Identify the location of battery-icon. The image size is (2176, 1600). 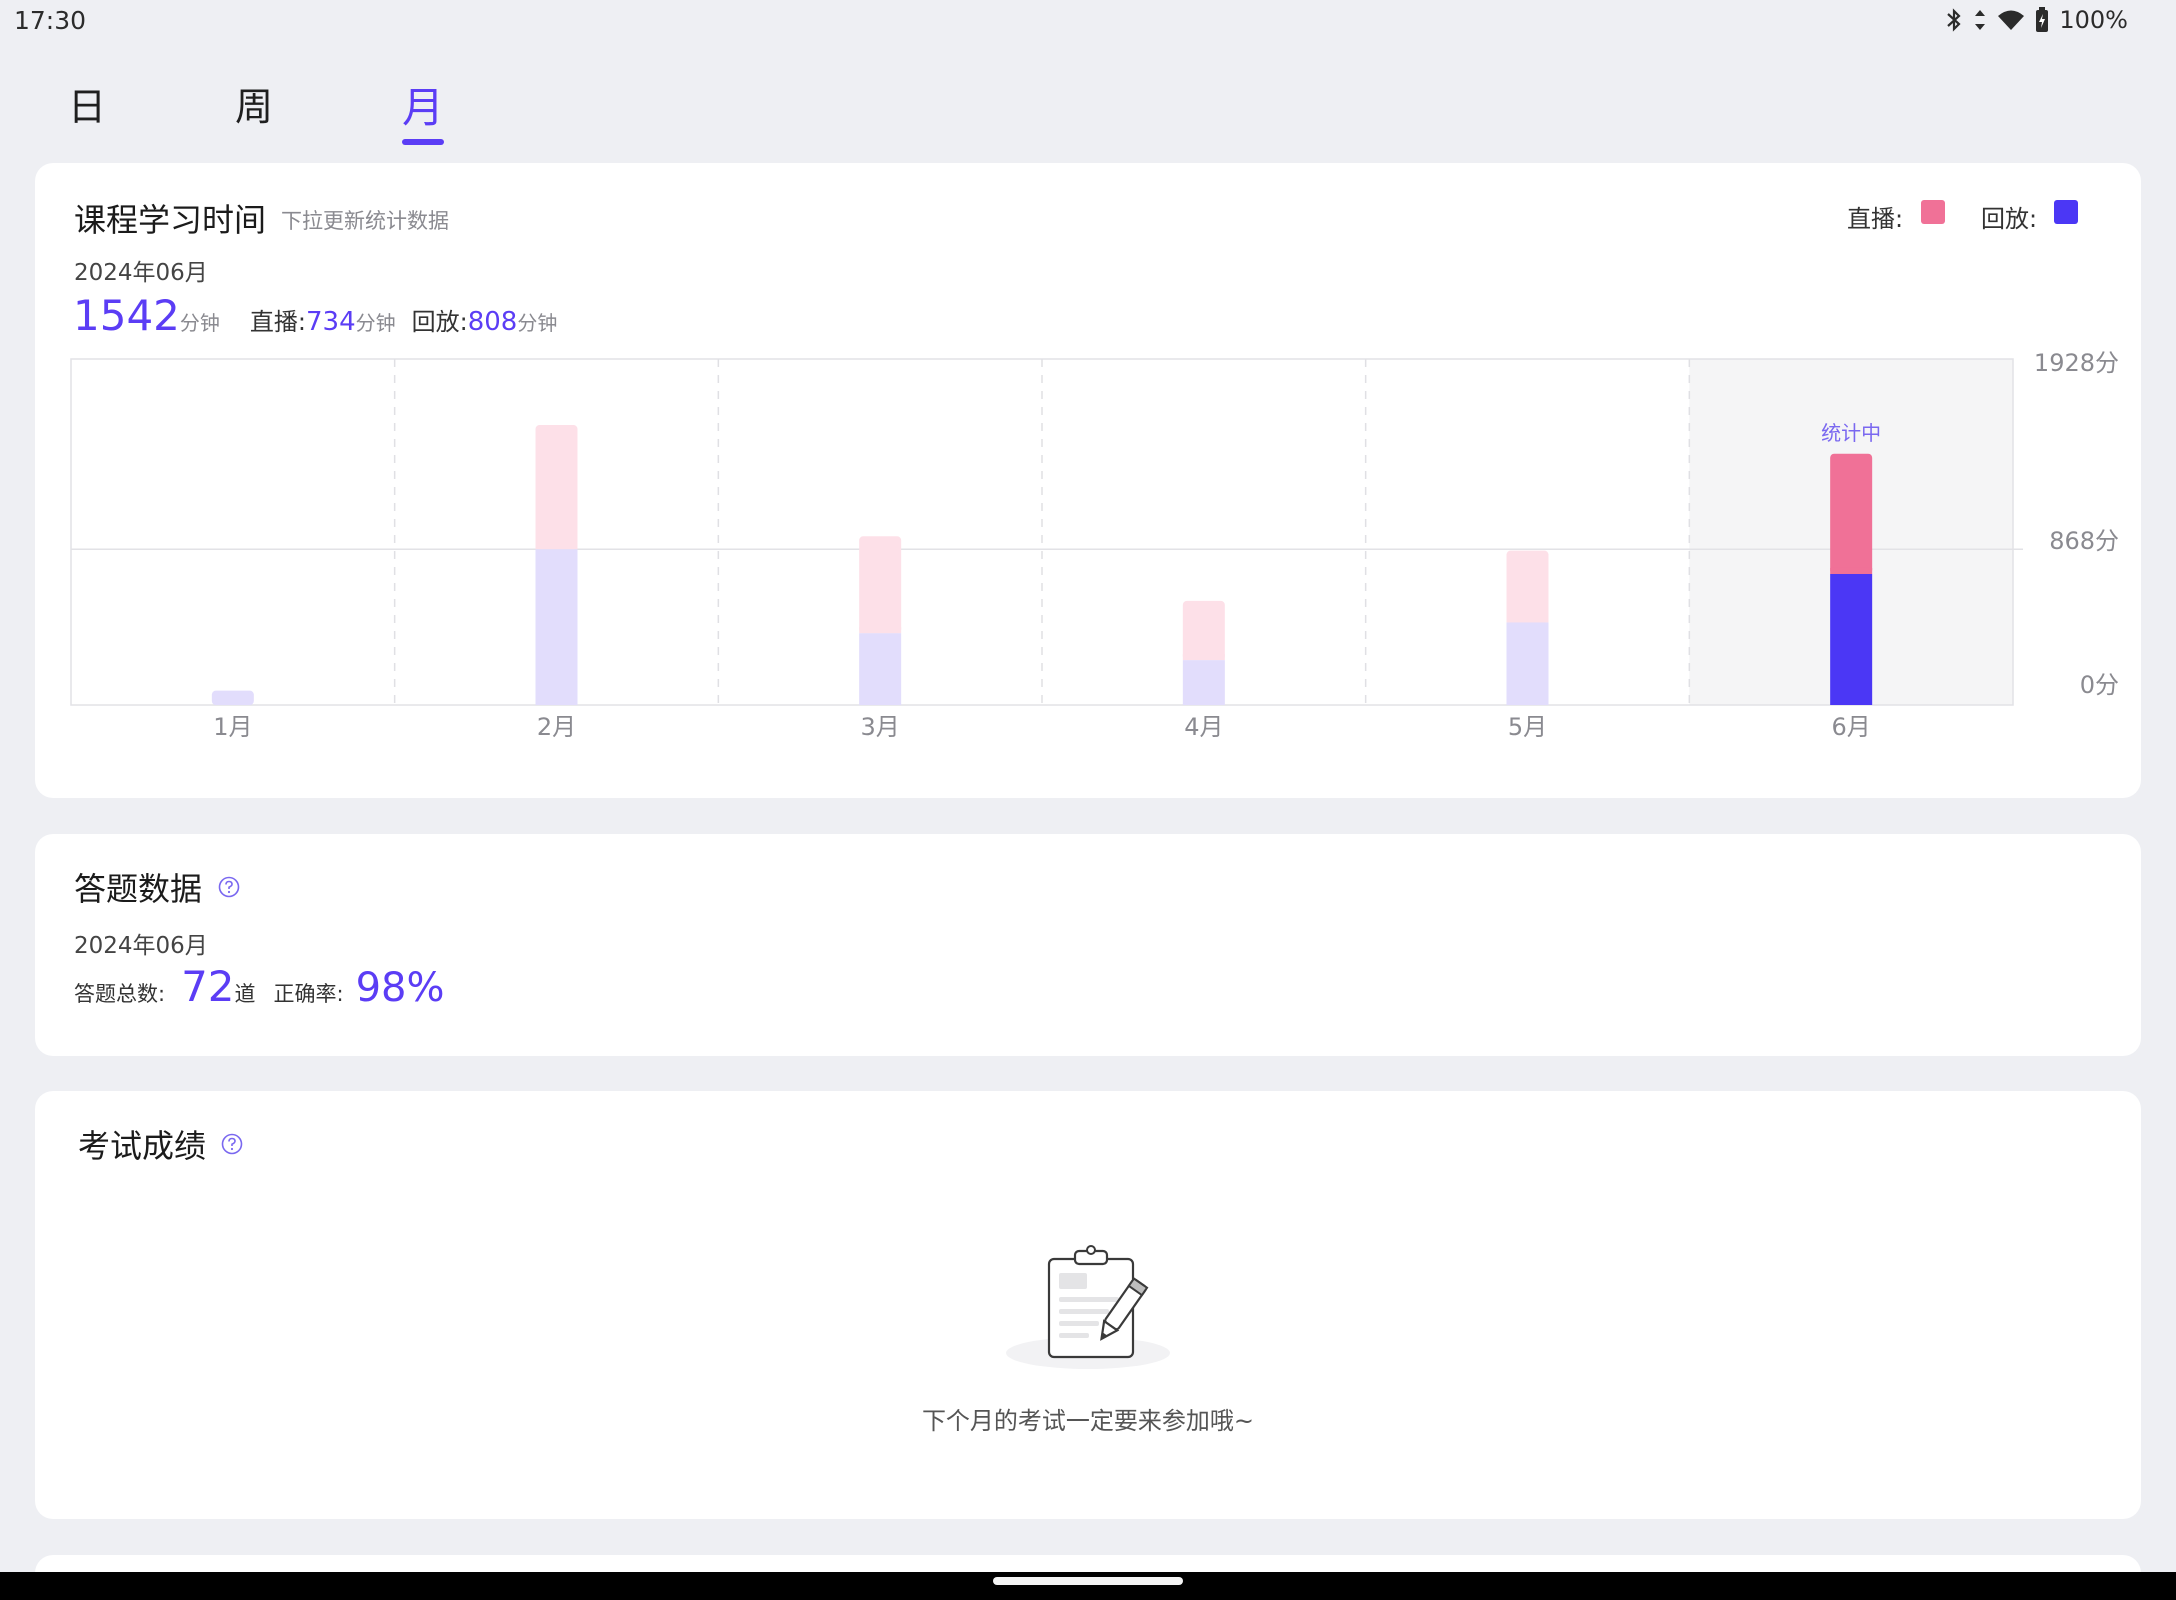
(2042, 19).